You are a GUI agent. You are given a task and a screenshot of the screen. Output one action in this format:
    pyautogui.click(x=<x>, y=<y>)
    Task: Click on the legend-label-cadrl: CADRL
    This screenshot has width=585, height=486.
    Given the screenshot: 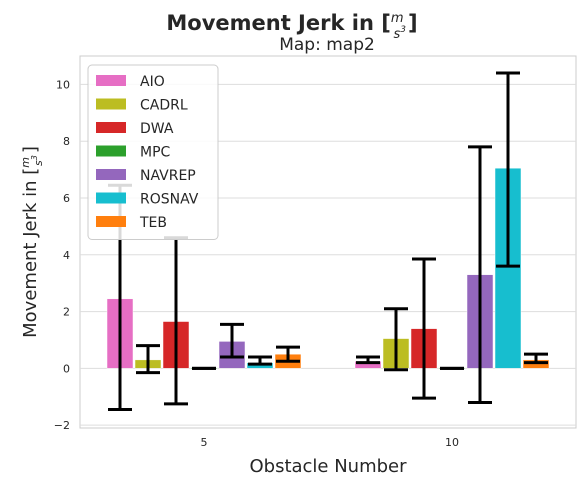 What is the action you would take?
    pyautogui.click(x=164, y=106)
    